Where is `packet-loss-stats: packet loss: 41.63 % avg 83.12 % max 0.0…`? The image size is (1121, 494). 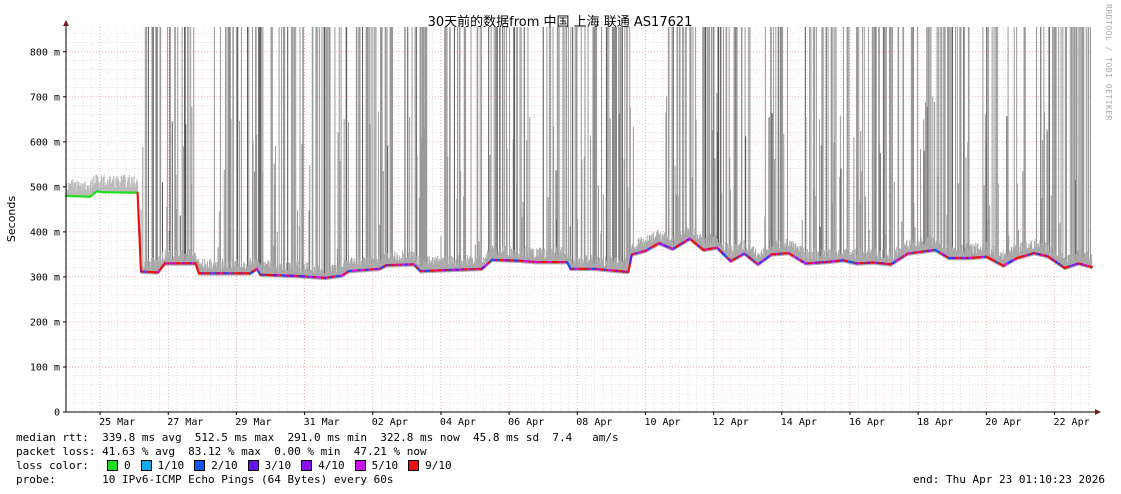 packet-loss-stats: packet loss: 41.63 % avg 83.12 % max 0.0… is located at coordinates (221, 451).